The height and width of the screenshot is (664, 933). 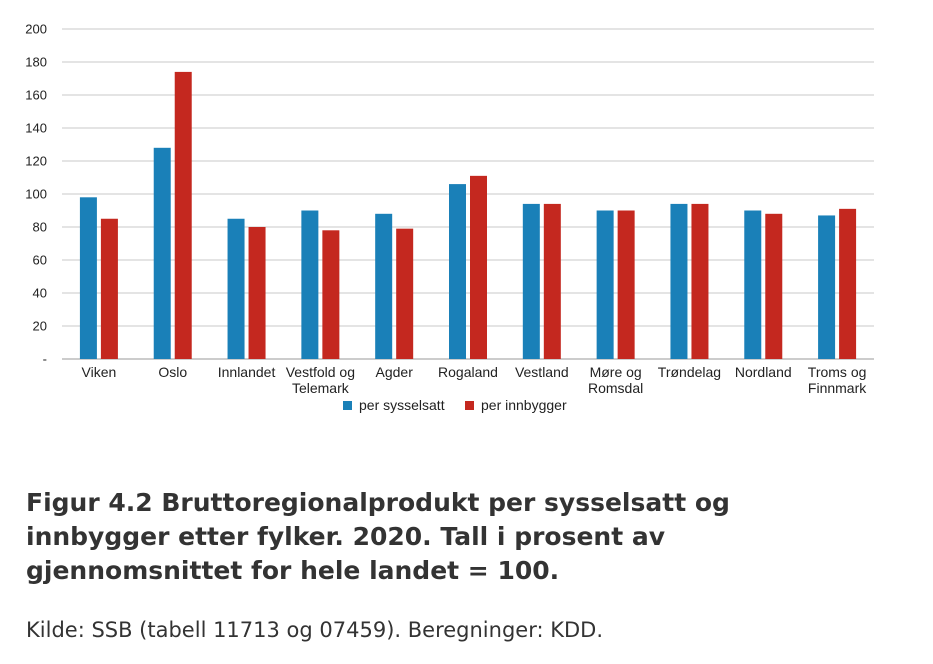 What do you see at coordinates (468, 372) in the screenshot?
I see `x-tick-label: Rogaland` at bounding box center [468, 372].